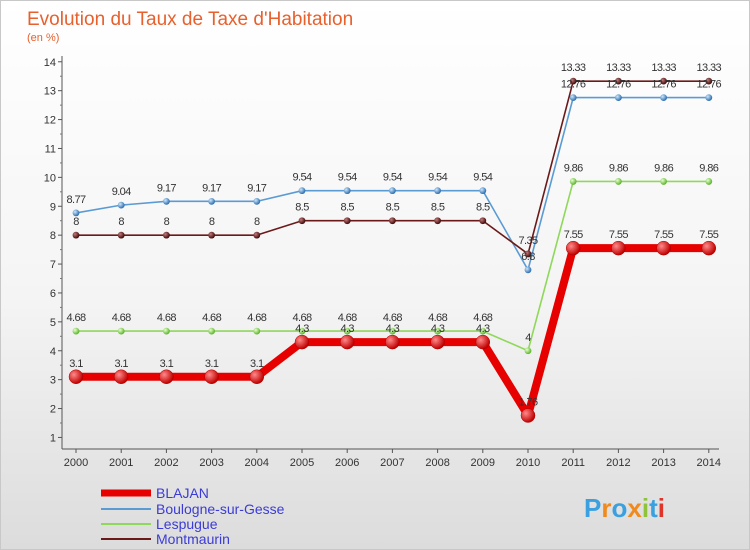 This screenshot has width=750, height=550. What do you see at coordinates (53, 410) in the screenshot?
I see `y-tick-label: 2` at bounding box center [53, 410].